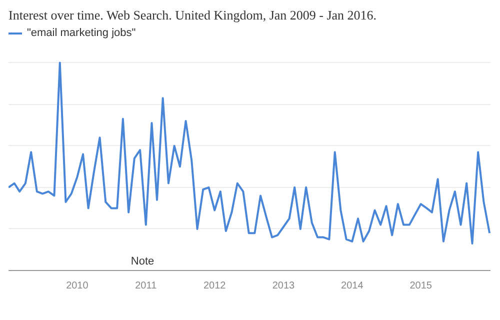  What do you see at coordinates (81, 33) in the screenshot?
I see `legend-label: "email marketing jobs"` at bounding box center [81, 33].